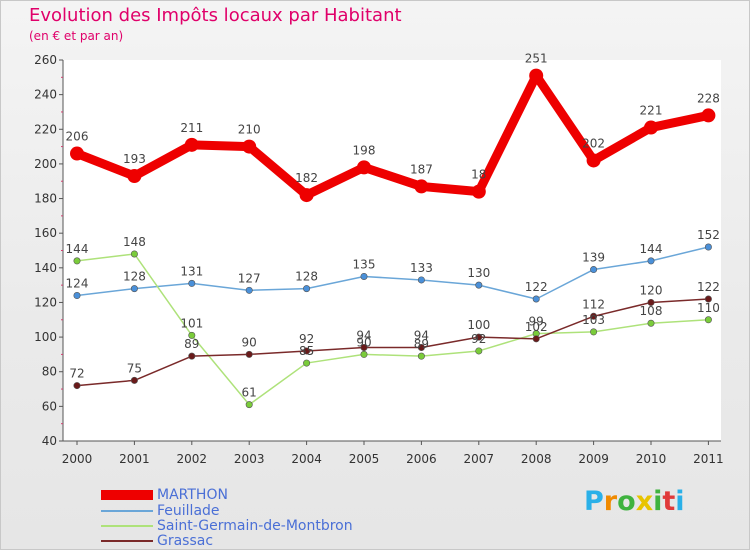  Describe the element at coordinates (364, 264) in the screenshot. I see `data-label-feuillade: 135` at that location.